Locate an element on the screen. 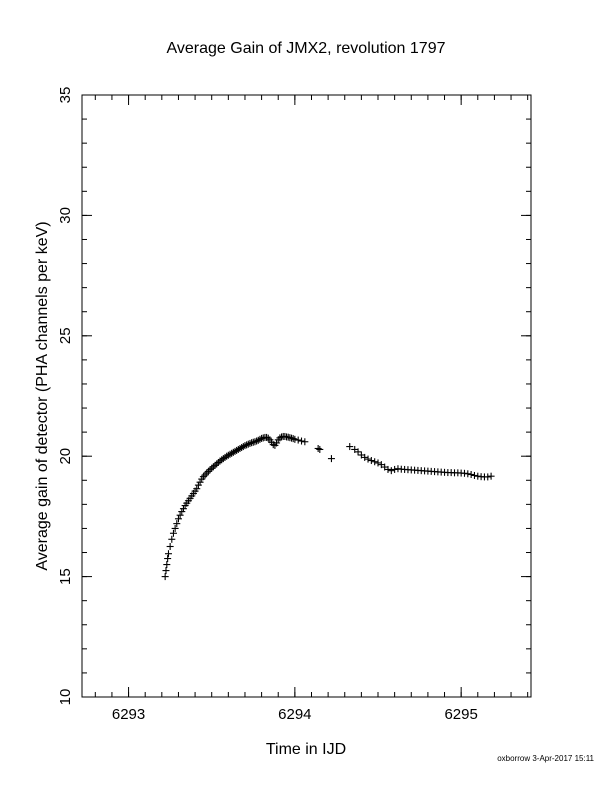 The height and width of the screenshot is (792, 612). footer-timestamp: oxborrow 3-Apr-2017 15:11 is located at coordinates (545, 758).